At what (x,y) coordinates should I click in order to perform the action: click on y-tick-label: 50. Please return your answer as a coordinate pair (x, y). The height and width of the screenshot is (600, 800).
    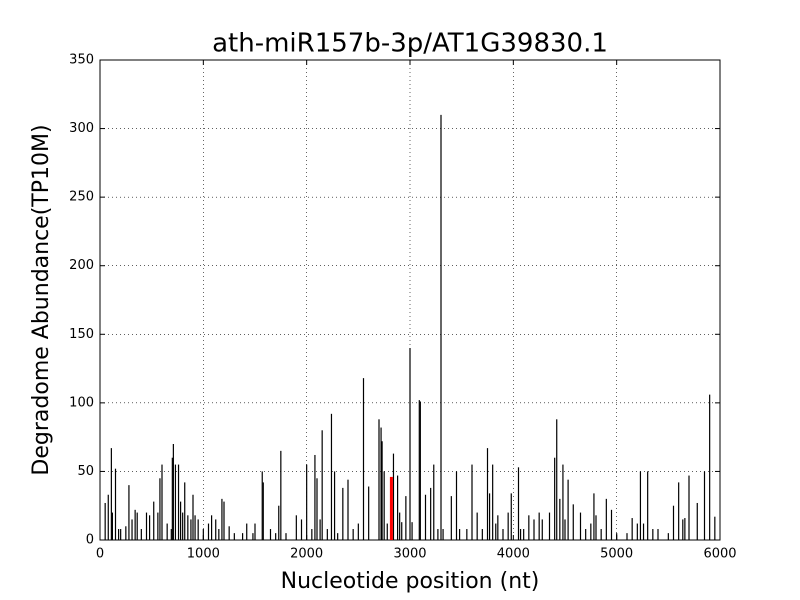
    Looking at the image, I should click on (85, 471).